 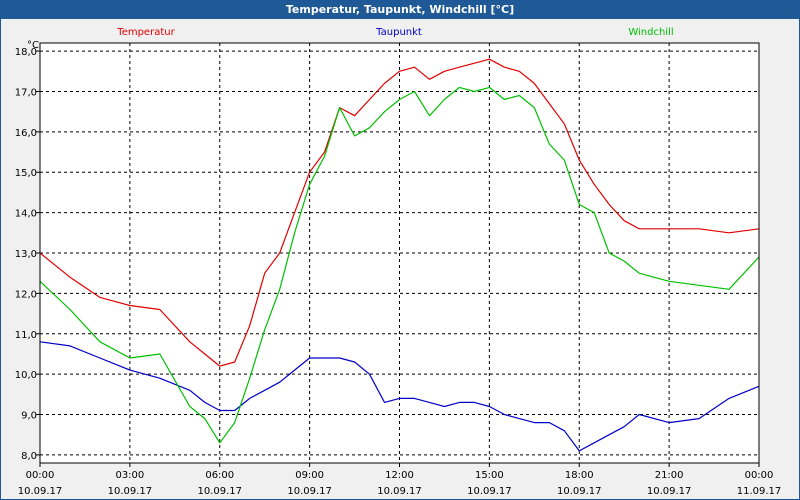 What do you see at coordinates (29, 456) in the screenshot?
I see `y-tick-label: 8,0` at bounding box center [29, 456].